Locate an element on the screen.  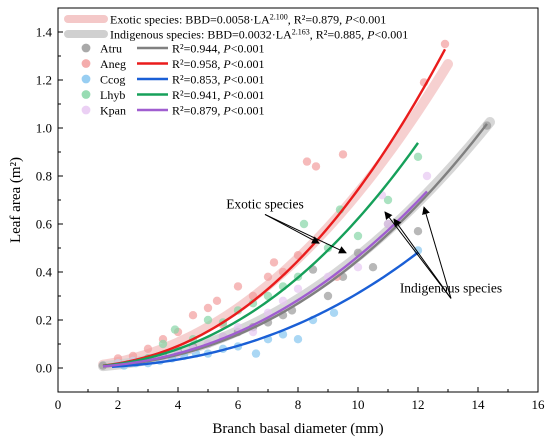
legend-marker-ccog is located at coordinates (86, 79).